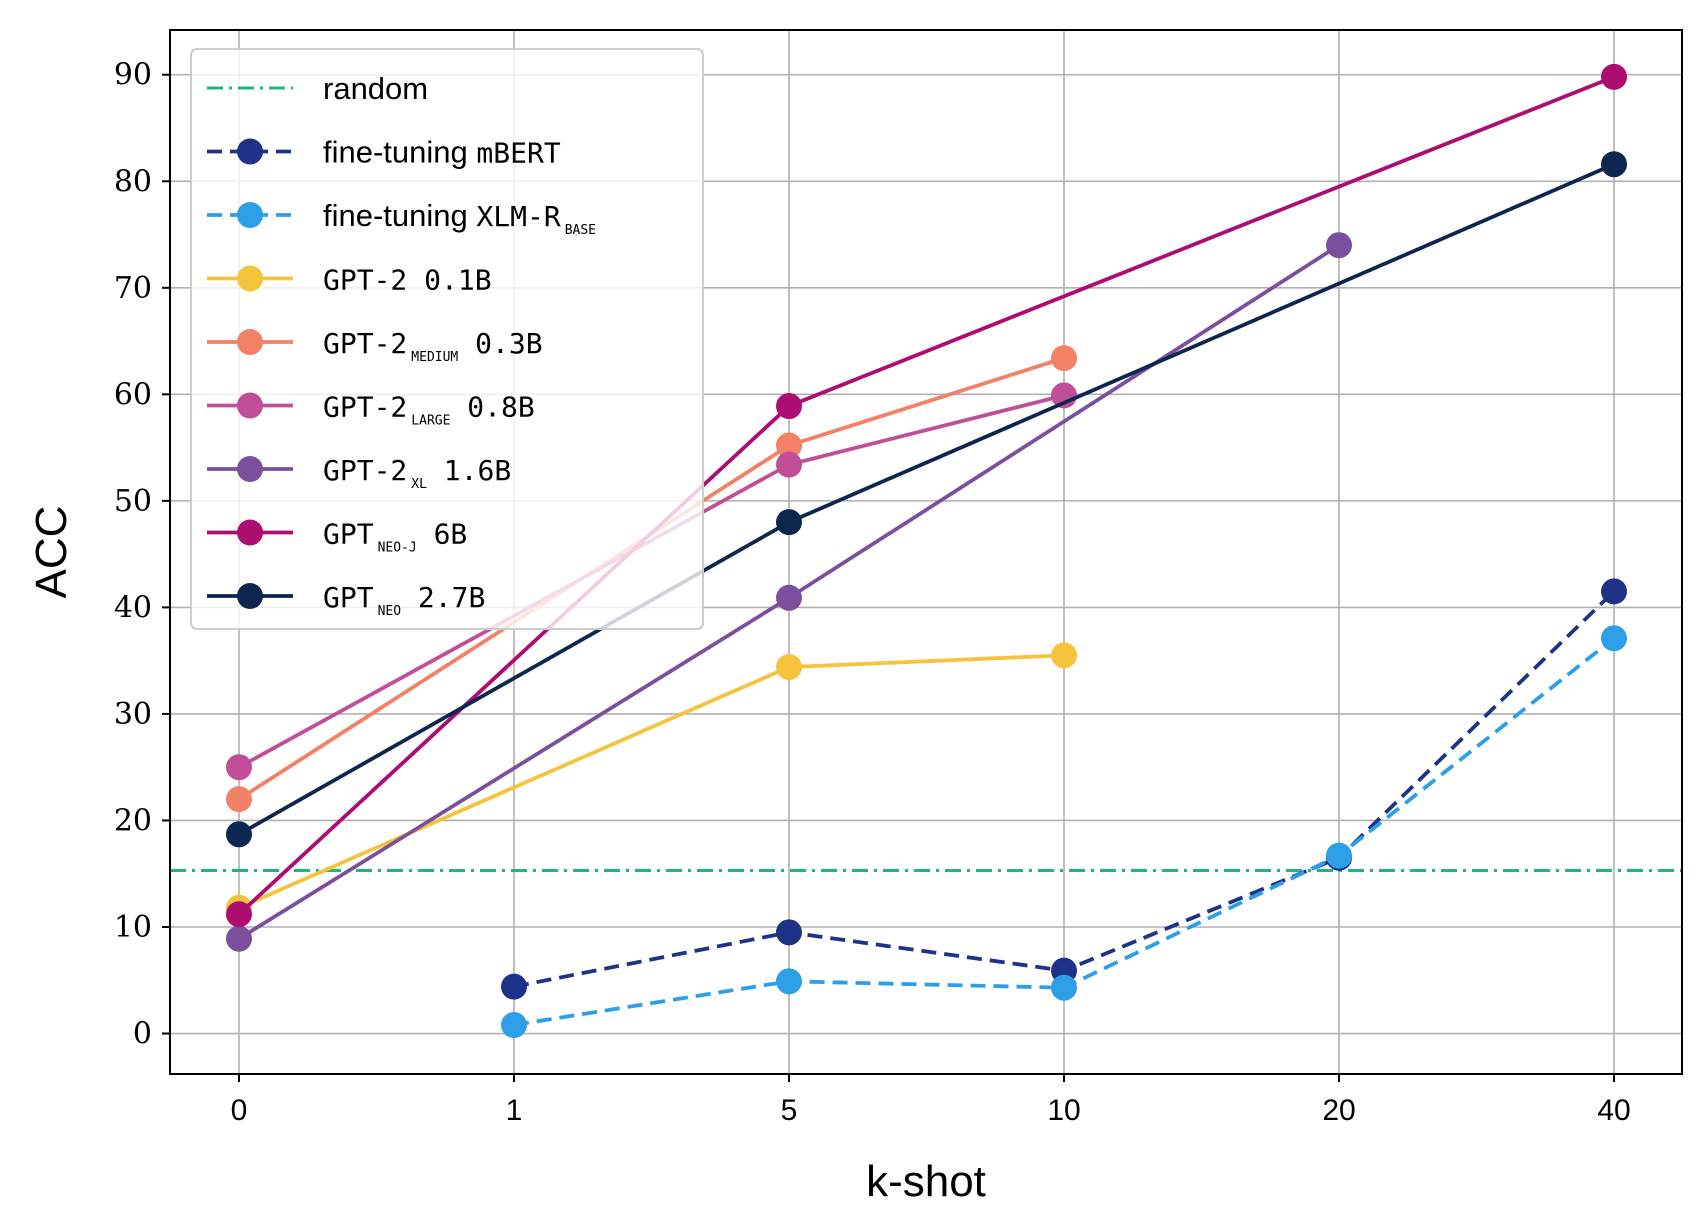 The image size is (1703, 1232). Describe the element at coordinates (789, 1110) in the screenshot. I see `x-tick-label: 5` at that location.